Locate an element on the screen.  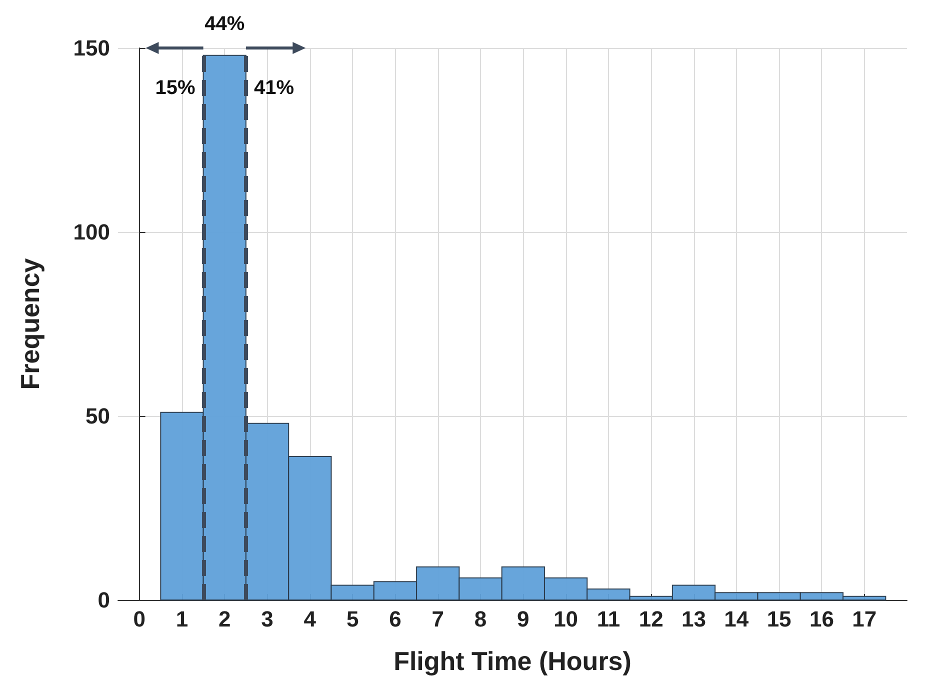
text: 44% is located at coordinates (224, 24).